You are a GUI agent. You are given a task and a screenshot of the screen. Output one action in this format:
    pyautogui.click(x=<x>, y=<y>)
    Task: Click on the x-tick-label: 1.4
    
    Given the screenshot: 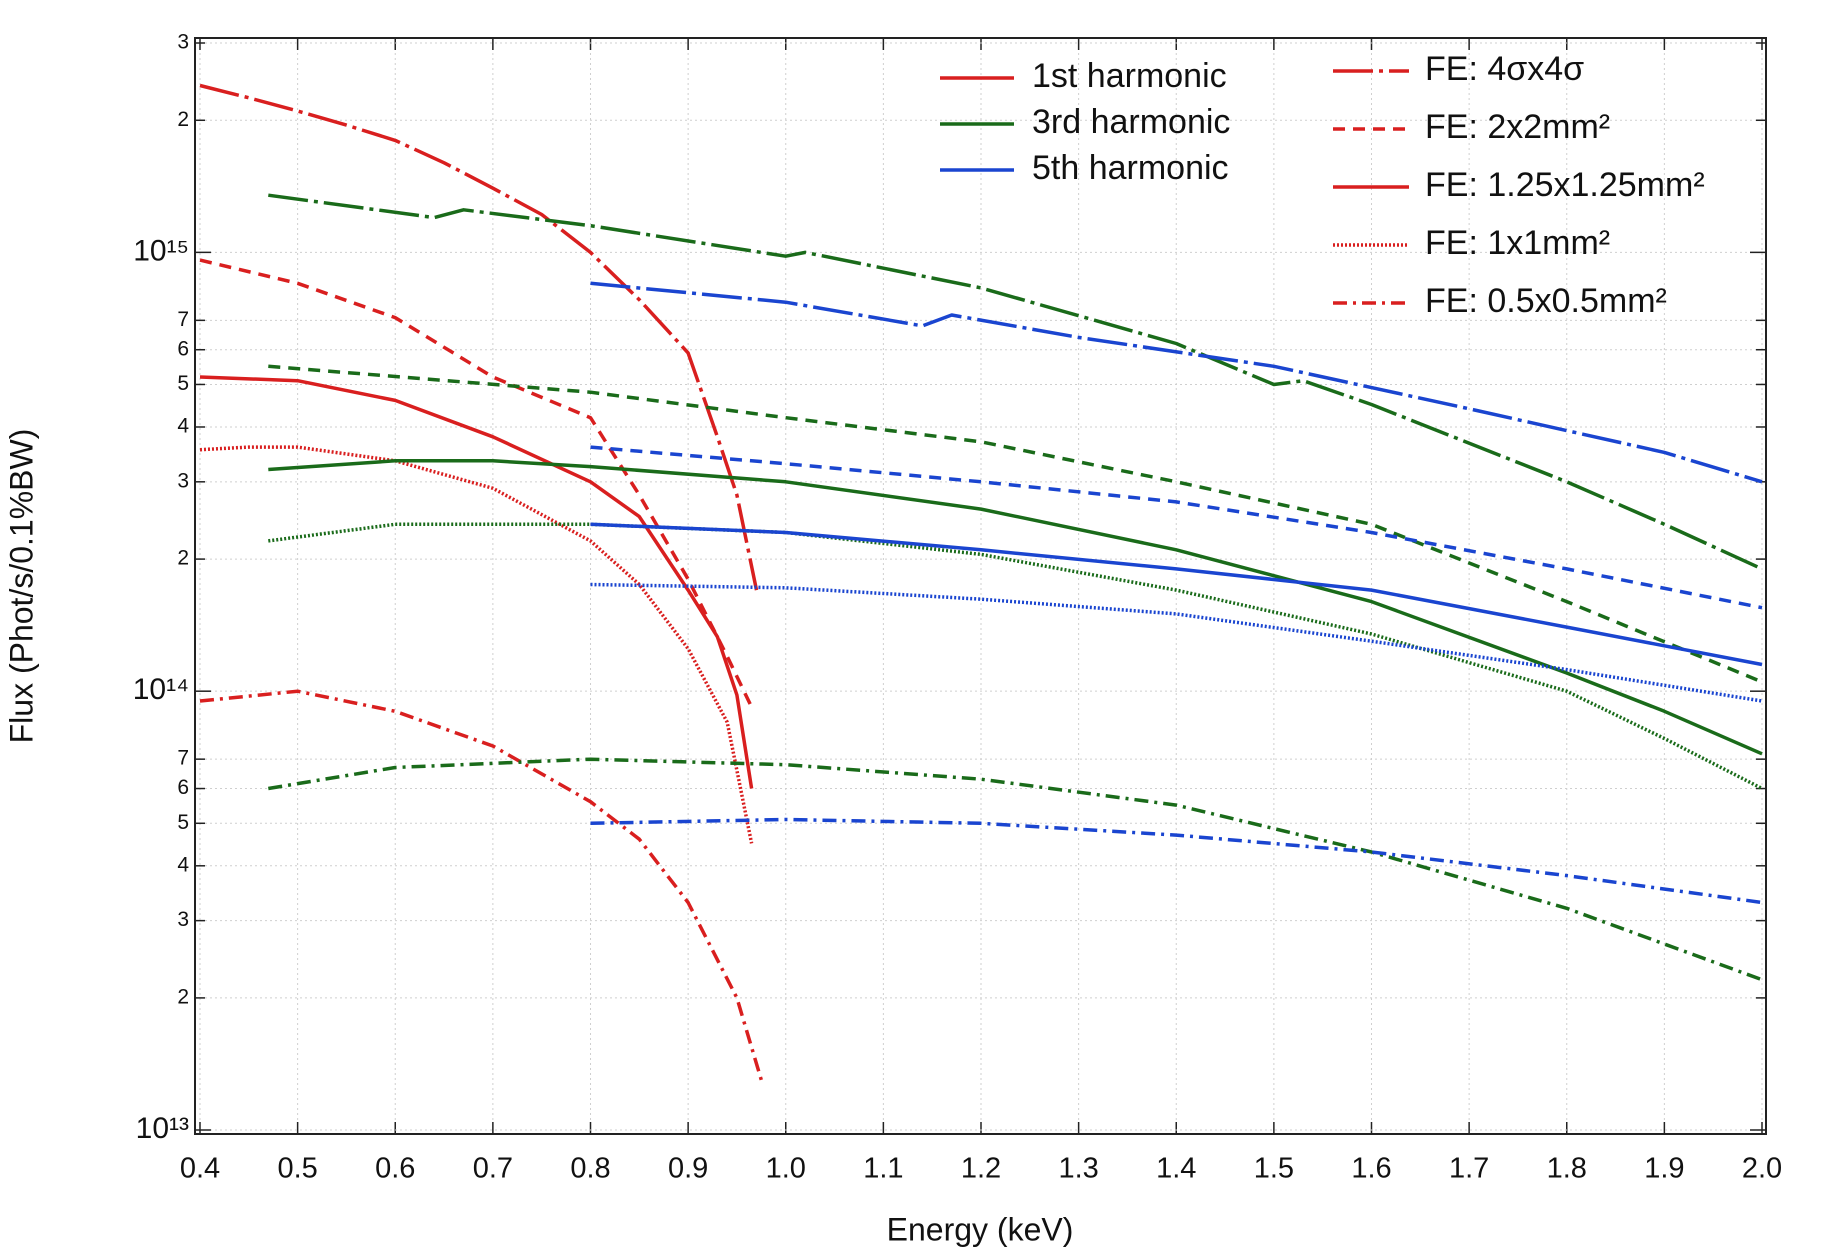 What is the action you would take?
    pyautogui.click(x=1176, y=1169)
    